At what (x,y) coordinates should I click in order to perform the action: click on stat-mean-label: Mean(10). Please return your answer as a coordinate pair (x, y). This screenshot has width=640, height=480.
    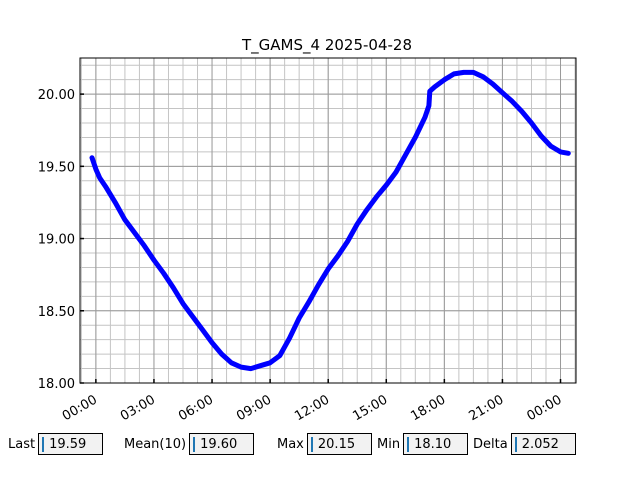
    Looking at the image, I should click on (155, 444).